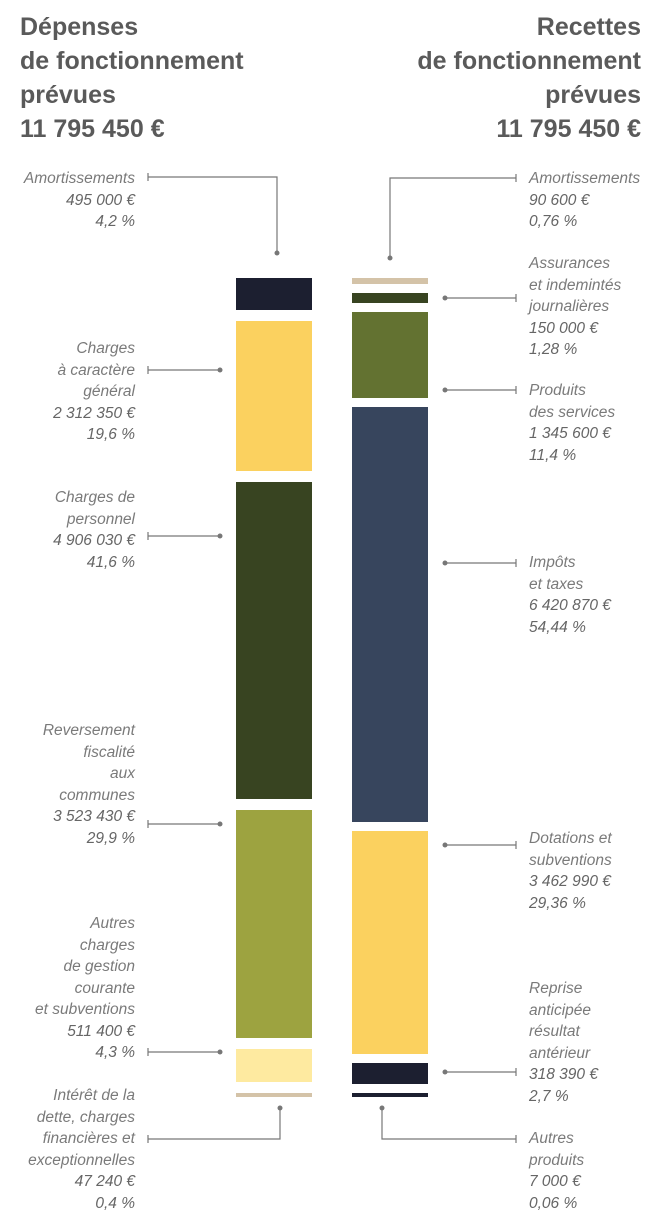 The width and height of the screenshot is (649, 1214). What do you see at coordinates (94, 371) in the screenshot?
I see `label-text-line: à caractère` at bounding box center [94, 371].